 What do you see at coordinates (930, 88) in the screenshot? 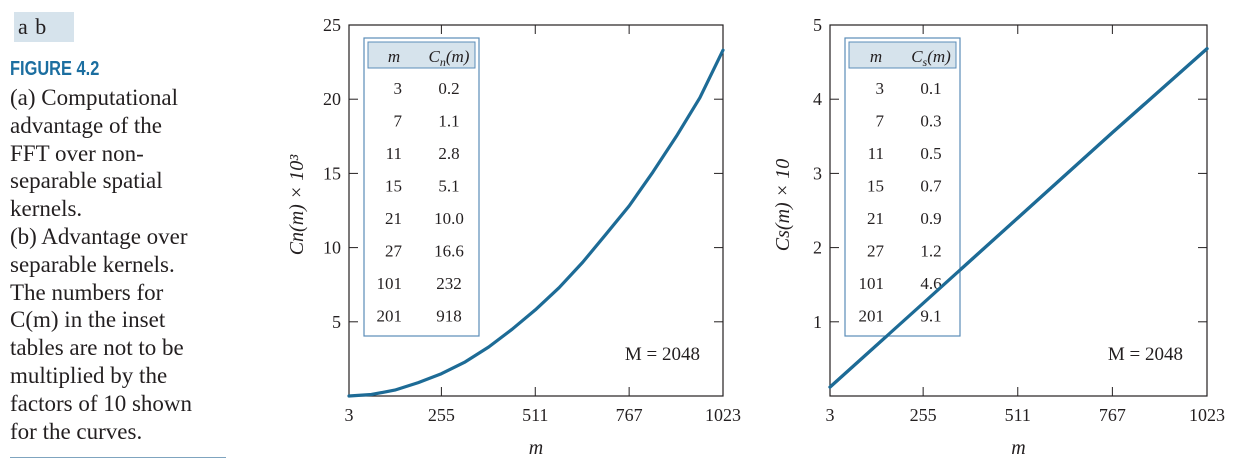
I see `inset-table-cell-c: 0.1` at bounding box center [930, 88].